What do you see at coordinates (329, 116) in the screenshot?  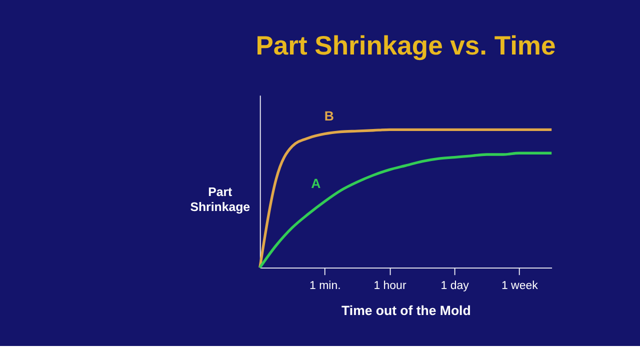 I see `series-label: B` at bounding box center [329, 116].